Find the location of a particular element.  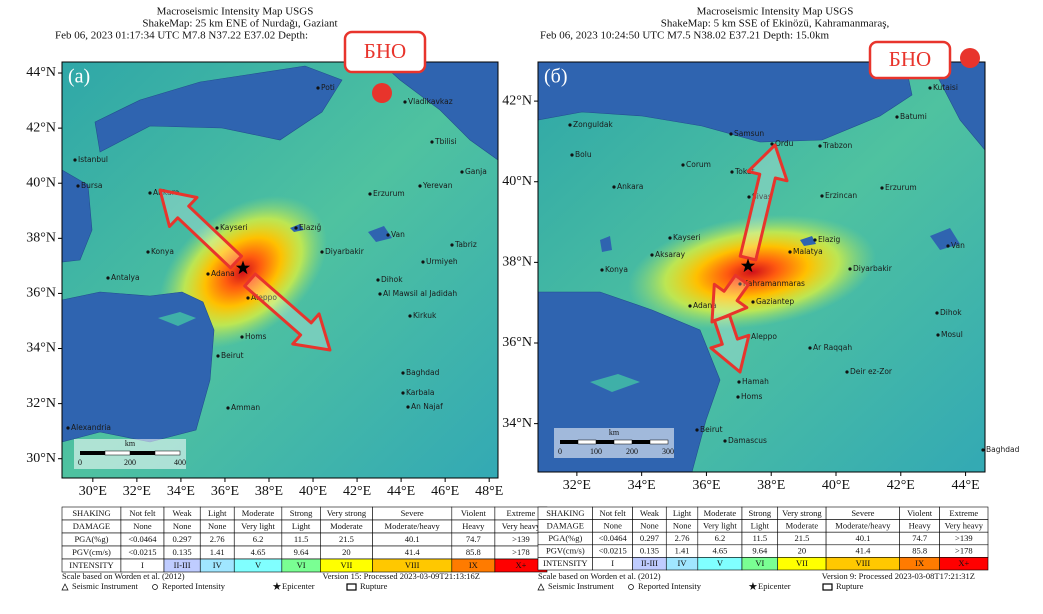

x-tick-label: 32°E is located at coordinates (137, 491).